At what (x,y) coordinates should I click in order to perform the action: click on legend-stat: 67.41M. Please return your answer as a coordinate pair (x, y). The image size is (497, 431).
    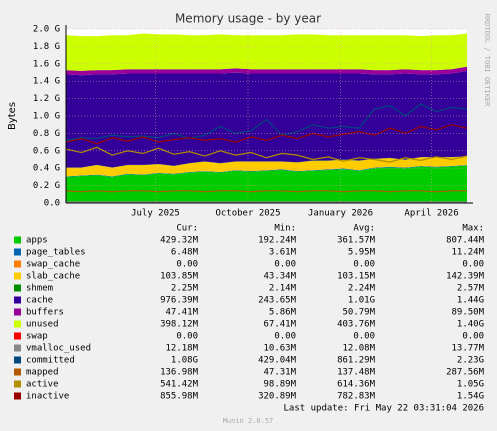
    Looking at the image, I should click on (279, 325).